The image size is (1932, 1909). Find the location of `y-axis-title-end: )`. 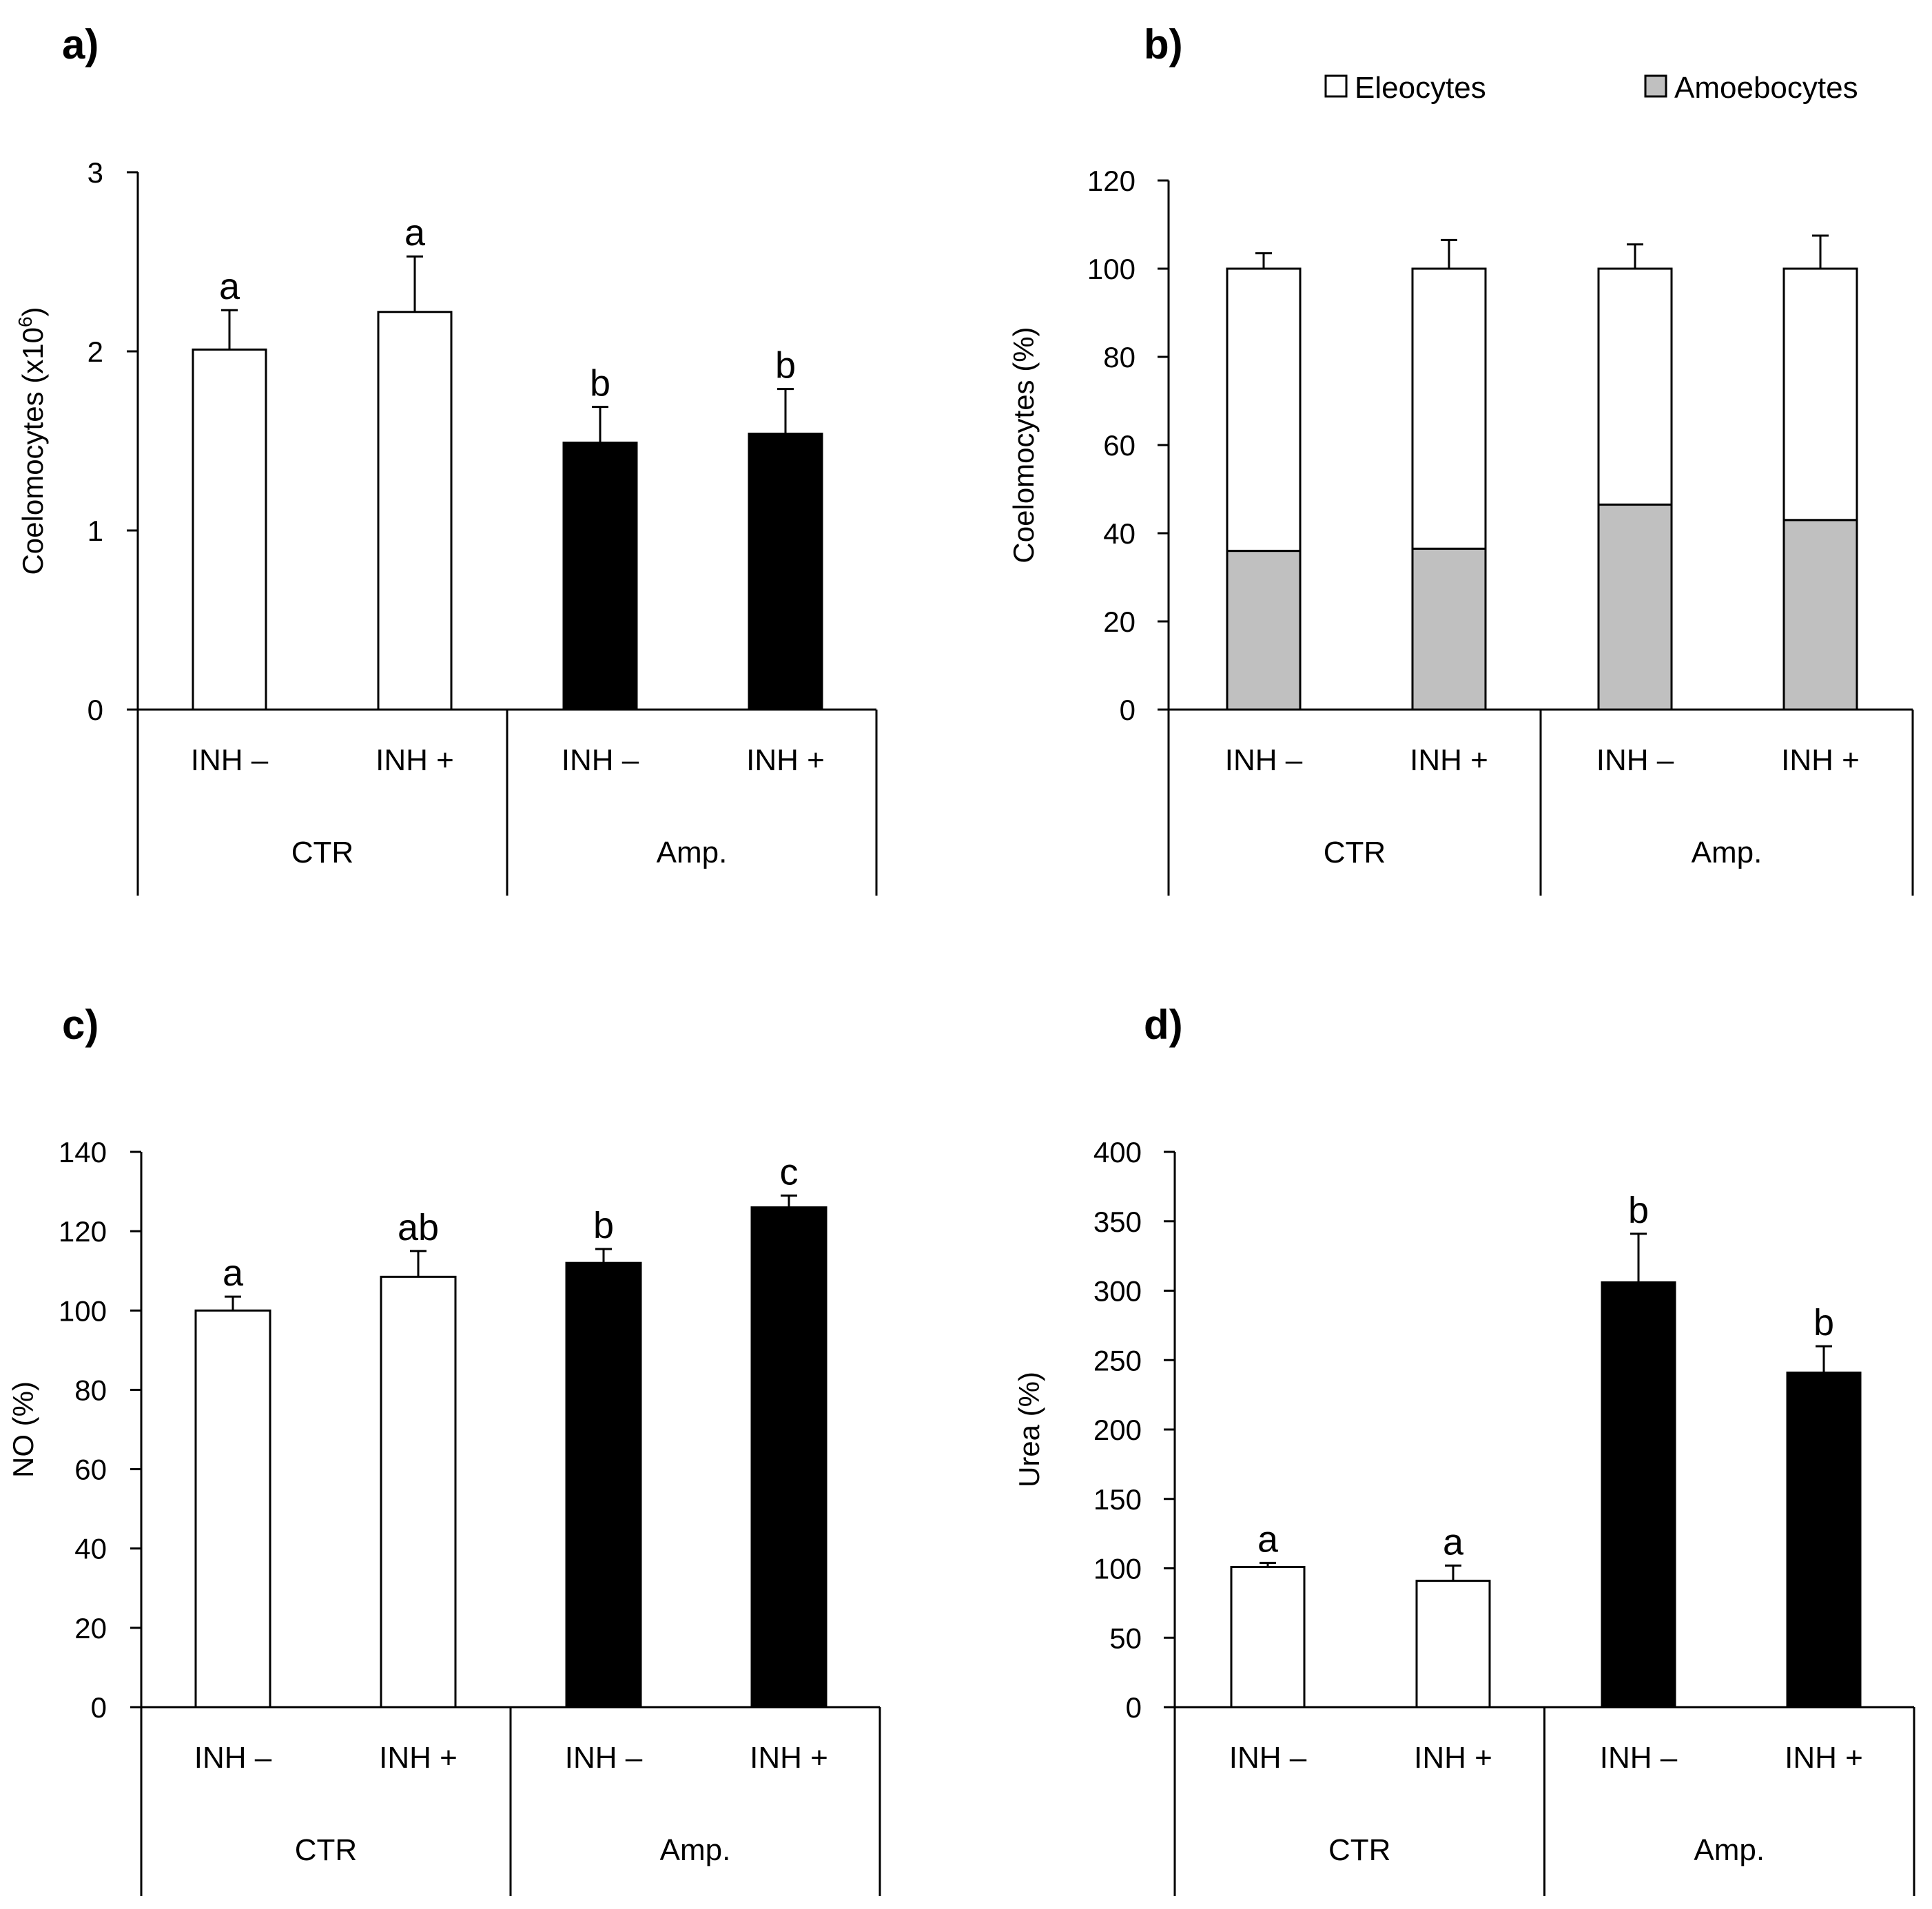

y-axis-title-end: ) is located at coordinates (33, 311).